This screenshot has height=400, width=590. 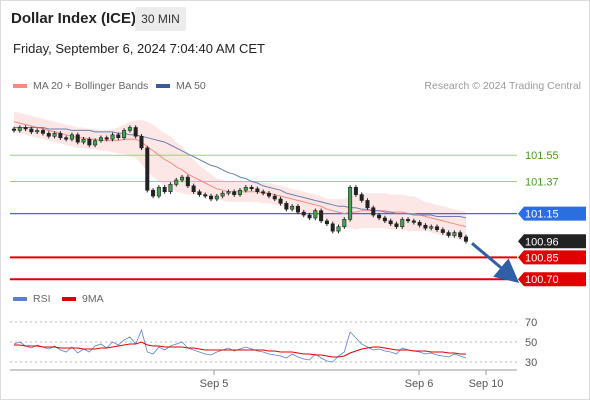 What do you see at coordinates (542, 258) in the screenshot?
I see `level-label-100.85: 100.85` at bounding box center [542, 258].